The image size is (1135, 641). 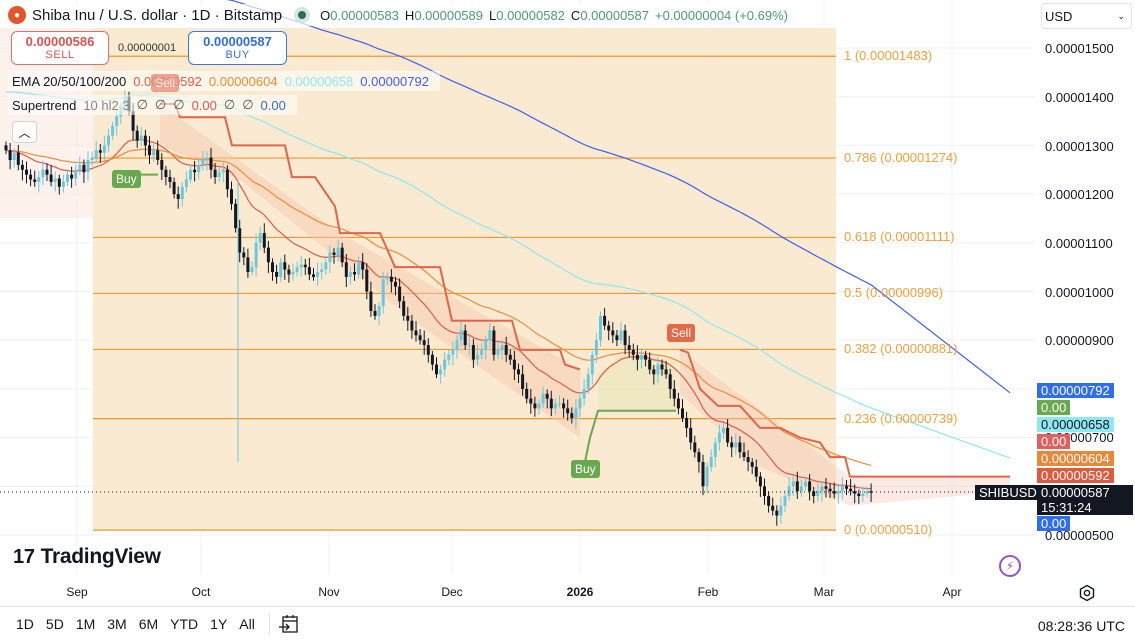 I want to click on open-value: 0.00000583, so click(x=364, y=15).